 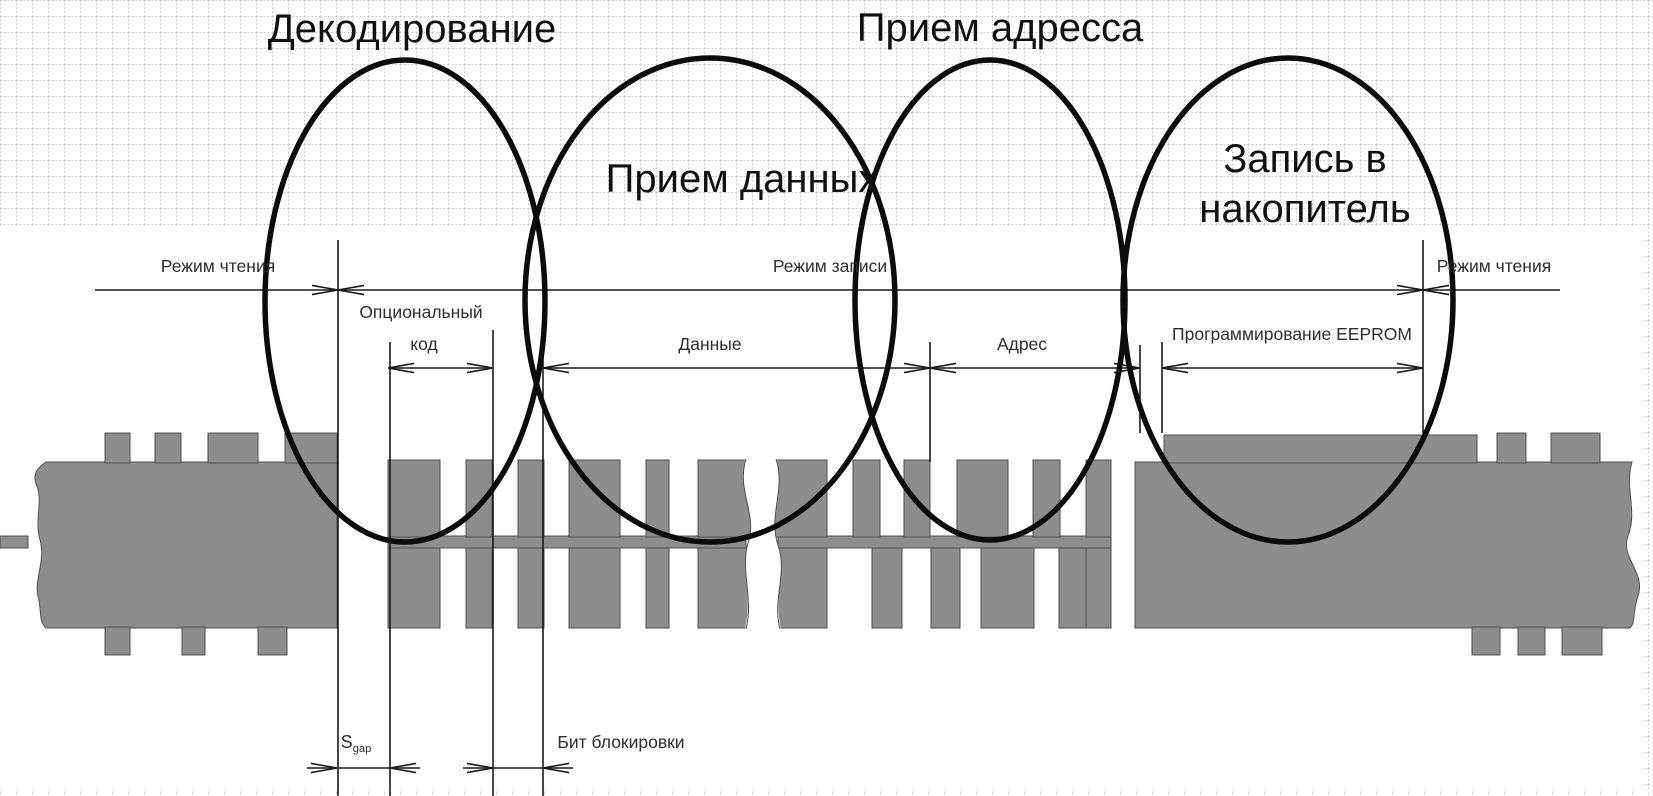 I want to click on eeprom-field-plateau, so click(x=1320, y=449).